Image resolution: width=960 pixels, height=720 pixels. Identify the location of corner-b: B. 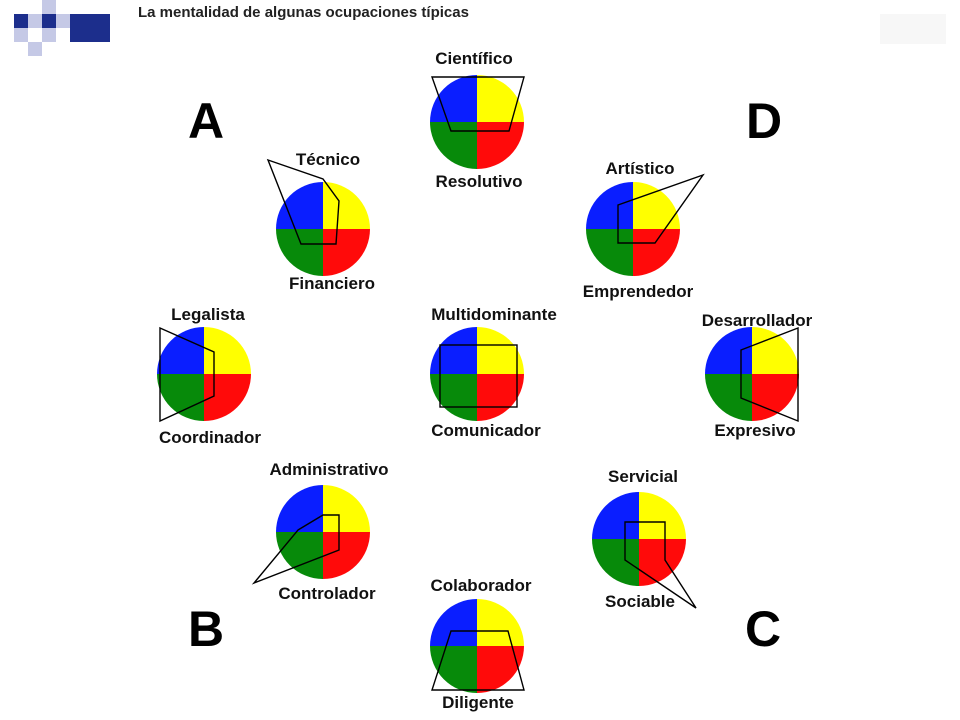
(206, 629).